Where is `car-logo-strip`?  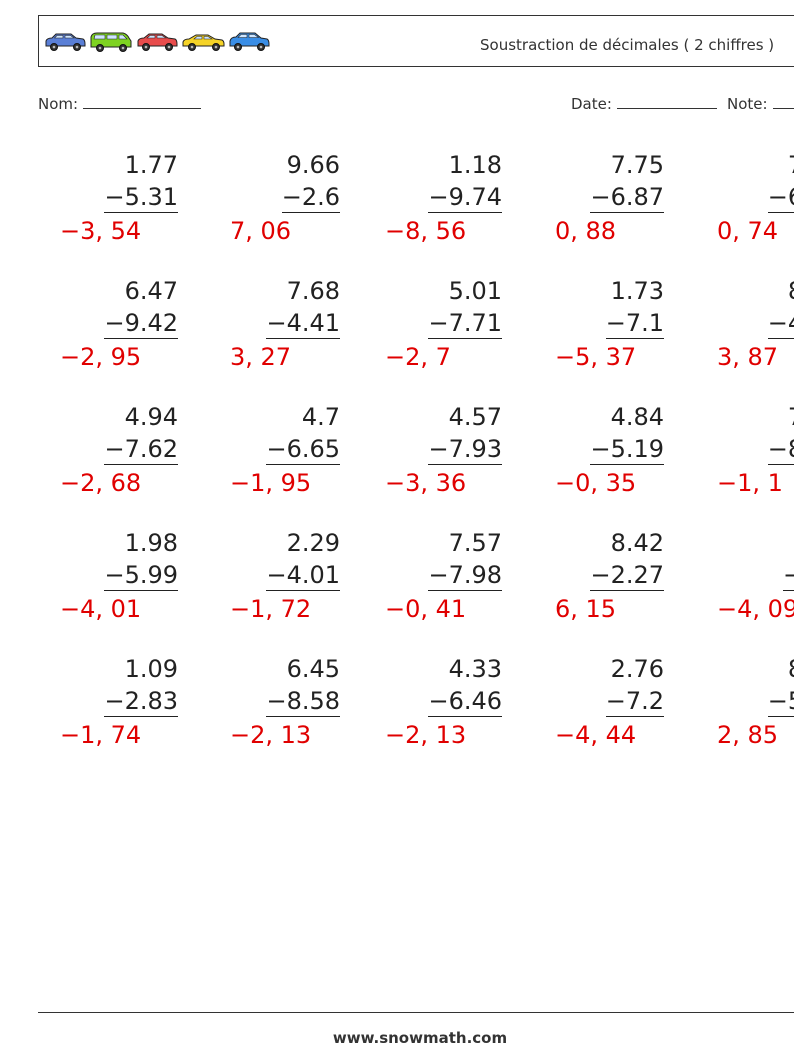
car-logo-strip is located at coordinates (157, 41).